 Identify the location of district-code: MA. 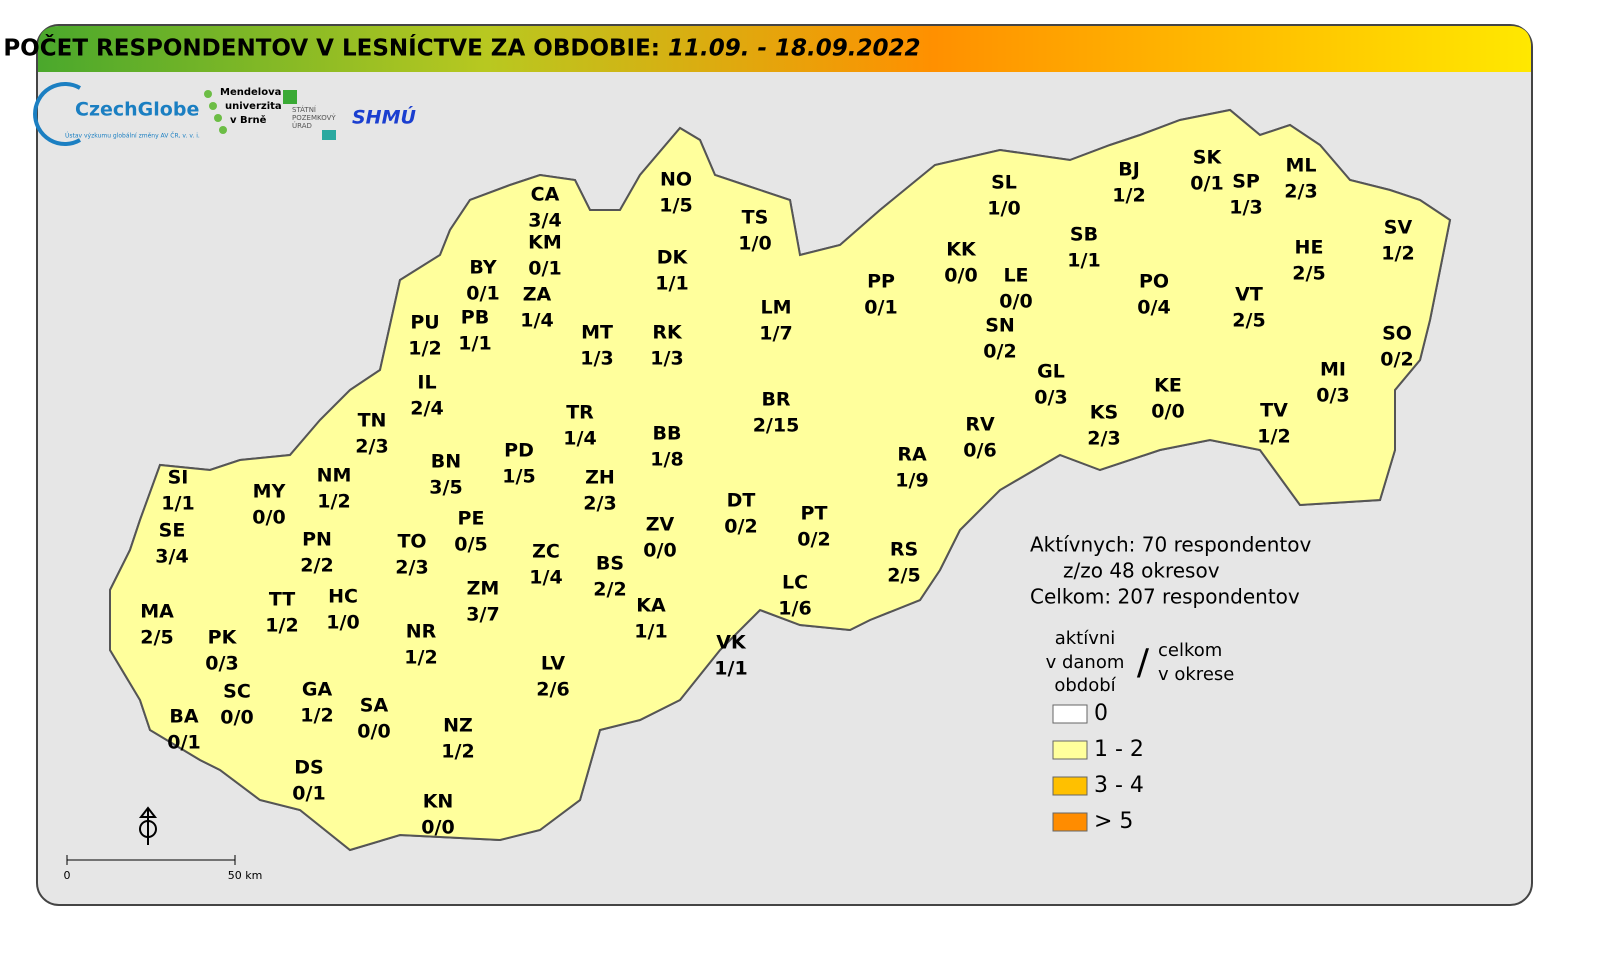
(157, 612).